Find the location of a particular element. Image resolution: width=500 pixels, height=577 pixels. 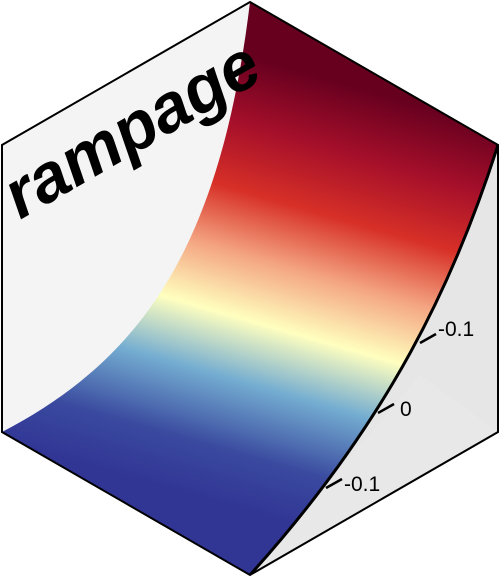

axis-tick-label-bottom: -0.1 is located at coordinates (362, 484).